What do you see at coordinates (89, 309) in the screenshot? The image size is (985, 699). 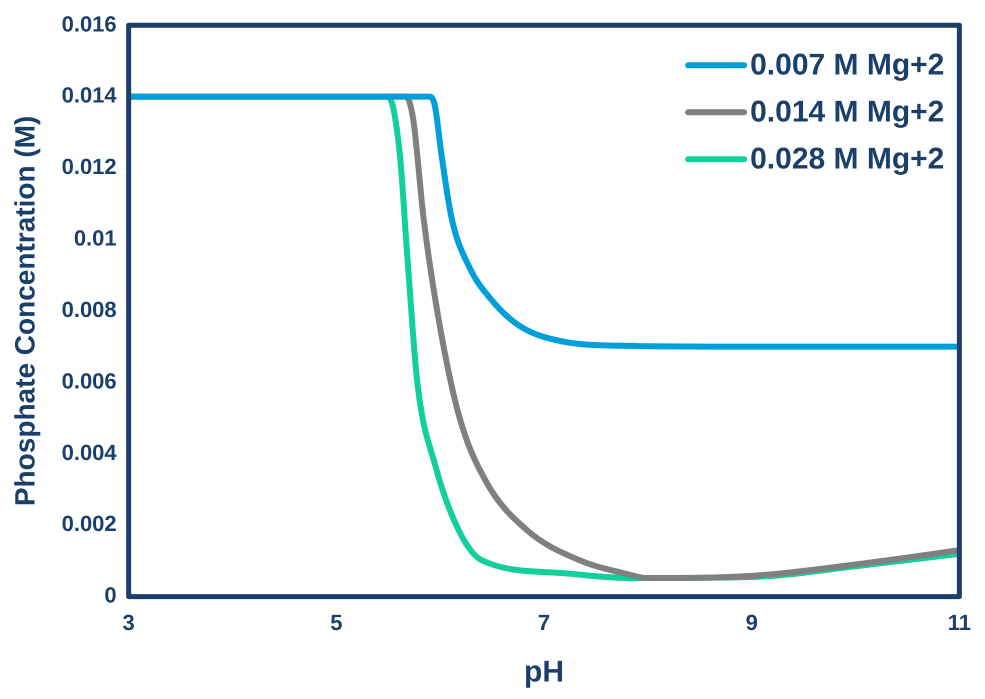 I see `y-tick-label: 0.008` at bounding box center [89, 309].